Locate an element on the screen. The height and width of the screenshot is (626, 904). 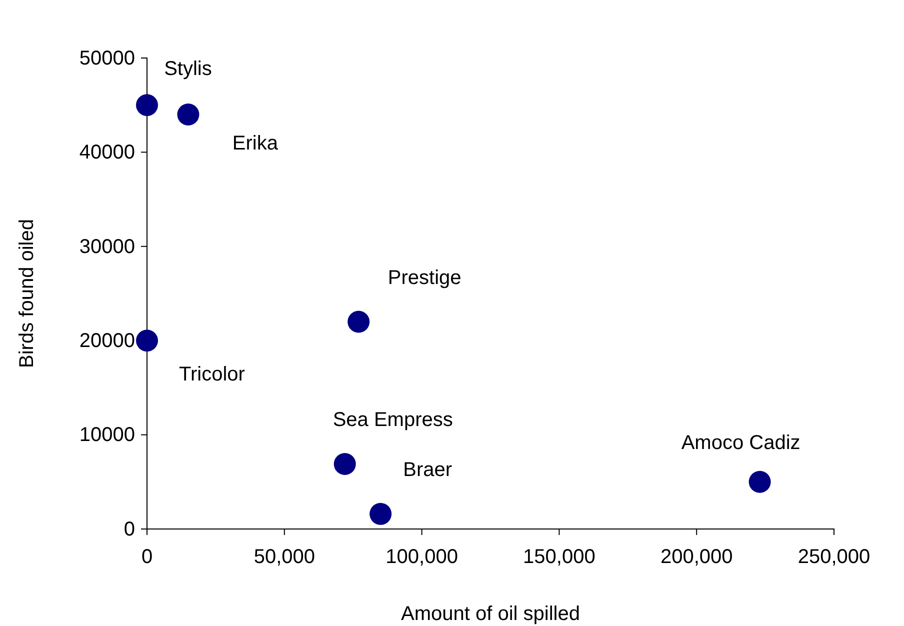
x-tick-label: 50,000 is located at coordinates (284, 557).